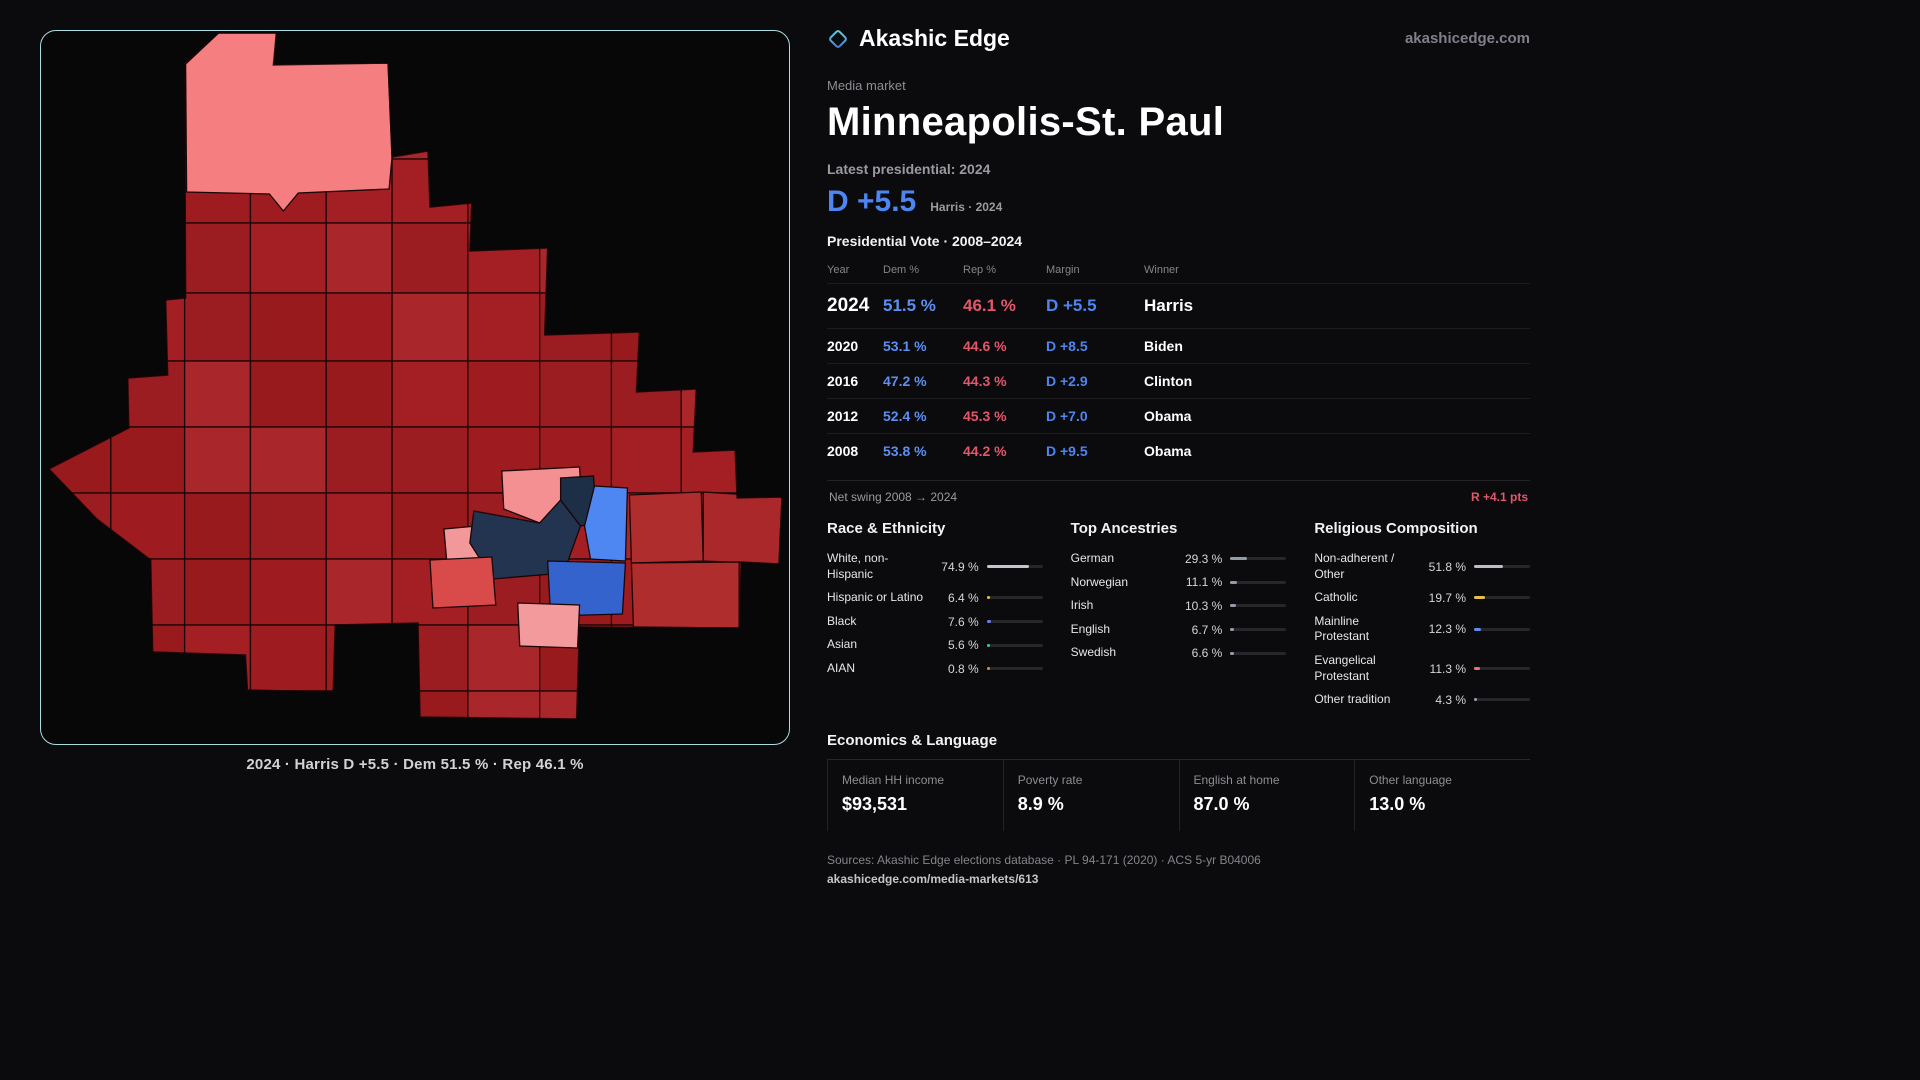 This screenshot has width=1920, height=1080. I want to click on margin-cell: D +9.5, so click(1067, 451).